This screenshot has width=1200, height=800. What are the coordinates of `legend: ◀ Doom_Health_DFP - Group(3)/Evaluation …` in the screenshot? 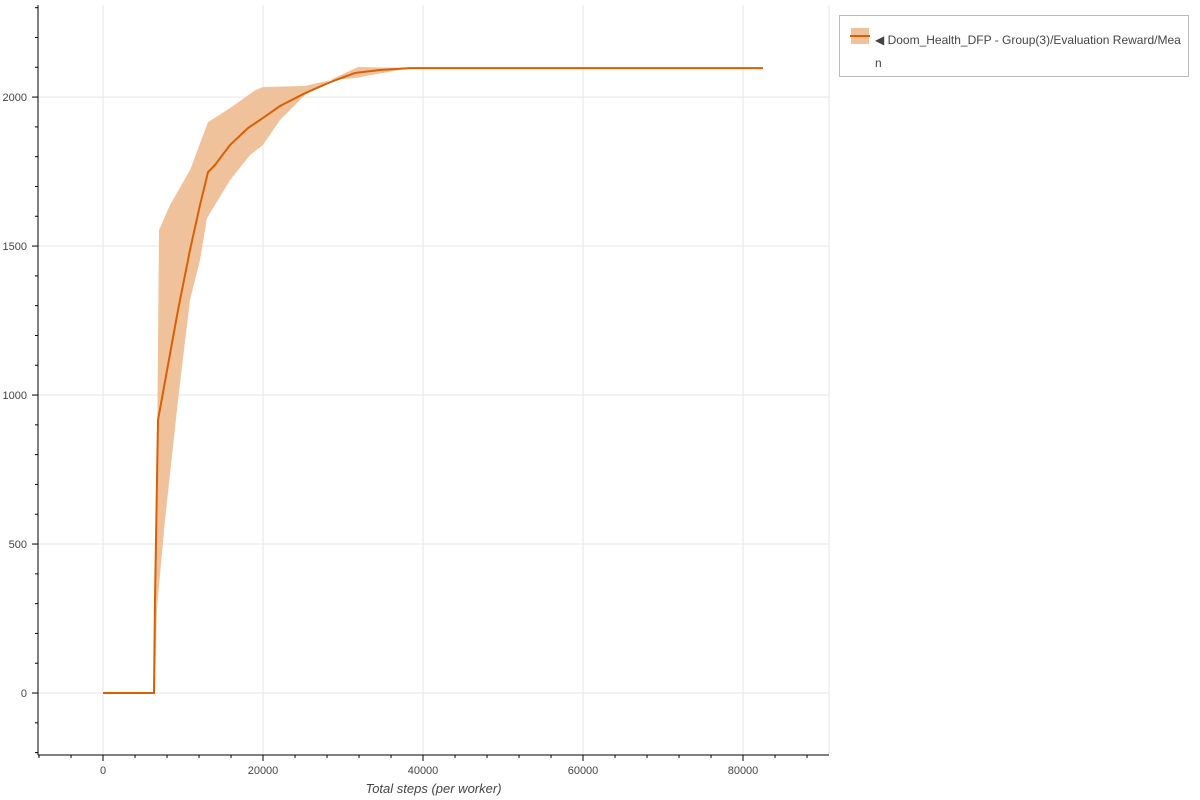 It's located at (1014, 46).